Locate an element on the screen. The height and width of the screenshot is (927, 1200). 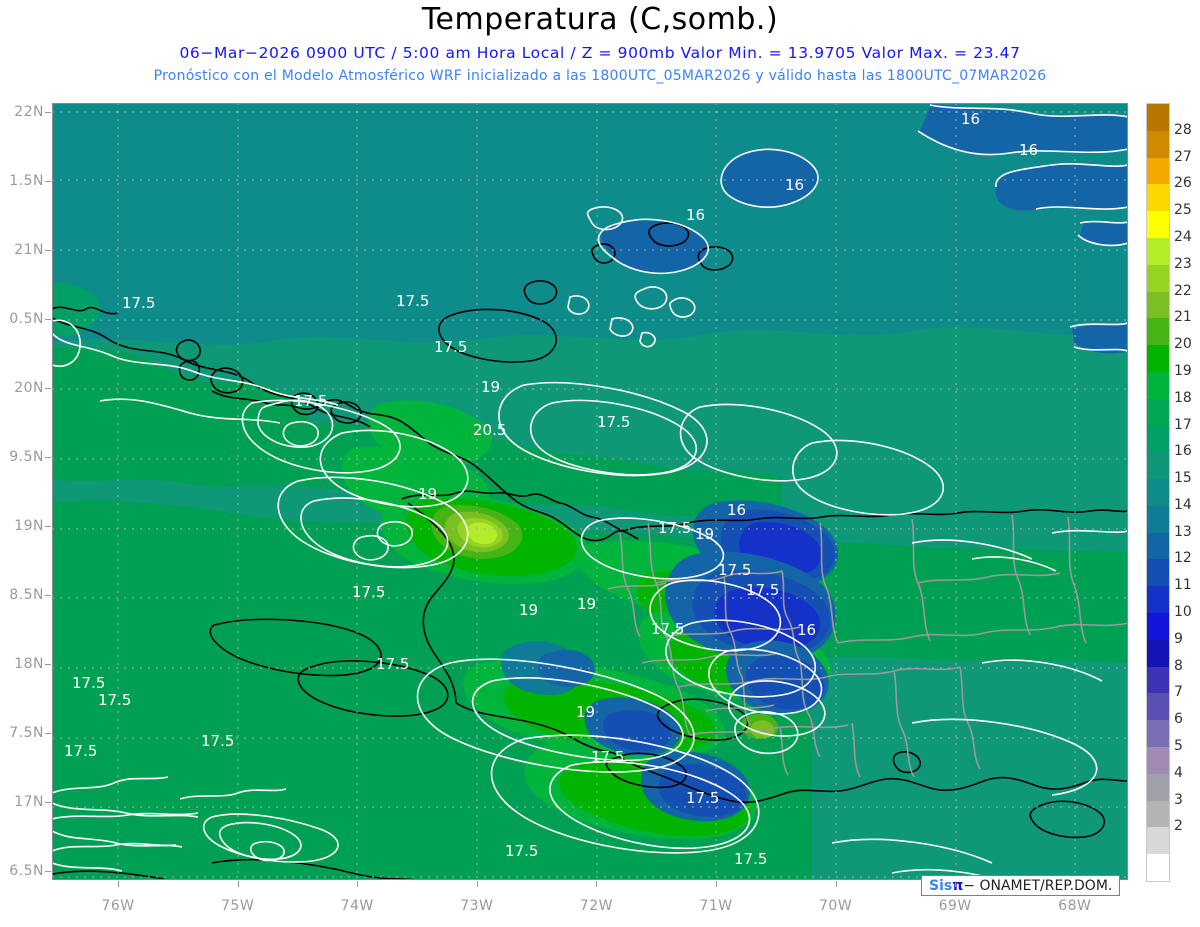
colorbar-tick-label: 20 is located at coordinates (1183, 344).